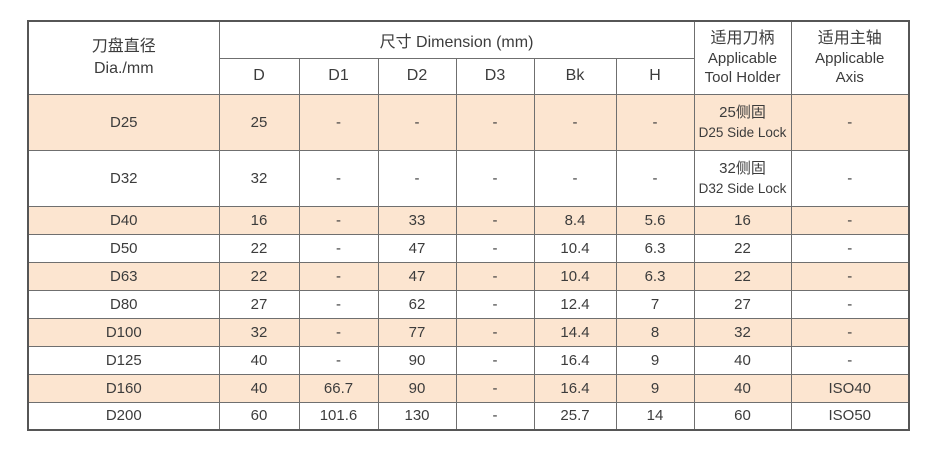  I want to click on row-label-cell: D63, so click(123, 276).